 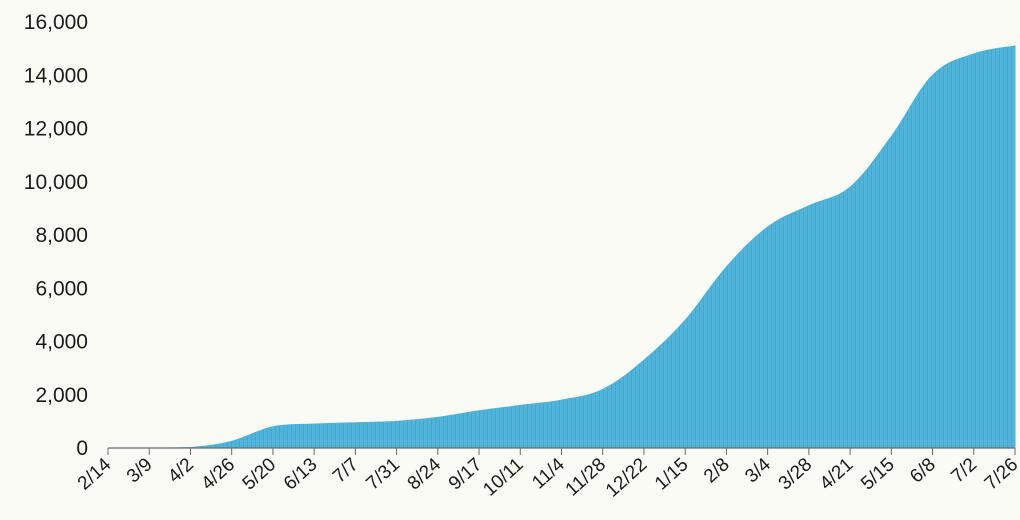 I want to click on x-tick-label: 3/28, so click(x=796, y=474).